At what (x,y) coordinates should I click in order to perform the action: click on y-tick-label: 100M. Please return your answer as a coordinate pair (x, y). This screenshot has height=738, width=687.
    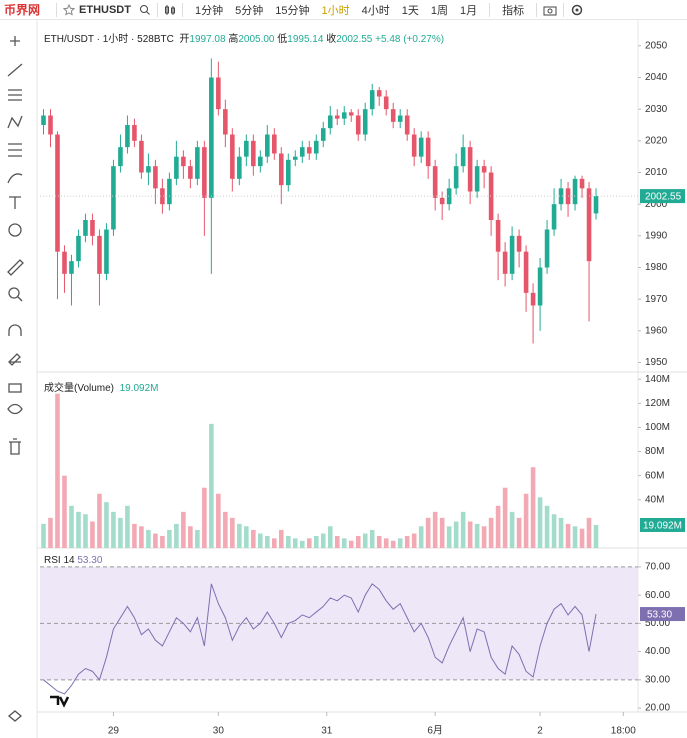
    Looking at the image, I should click on (657, 427).